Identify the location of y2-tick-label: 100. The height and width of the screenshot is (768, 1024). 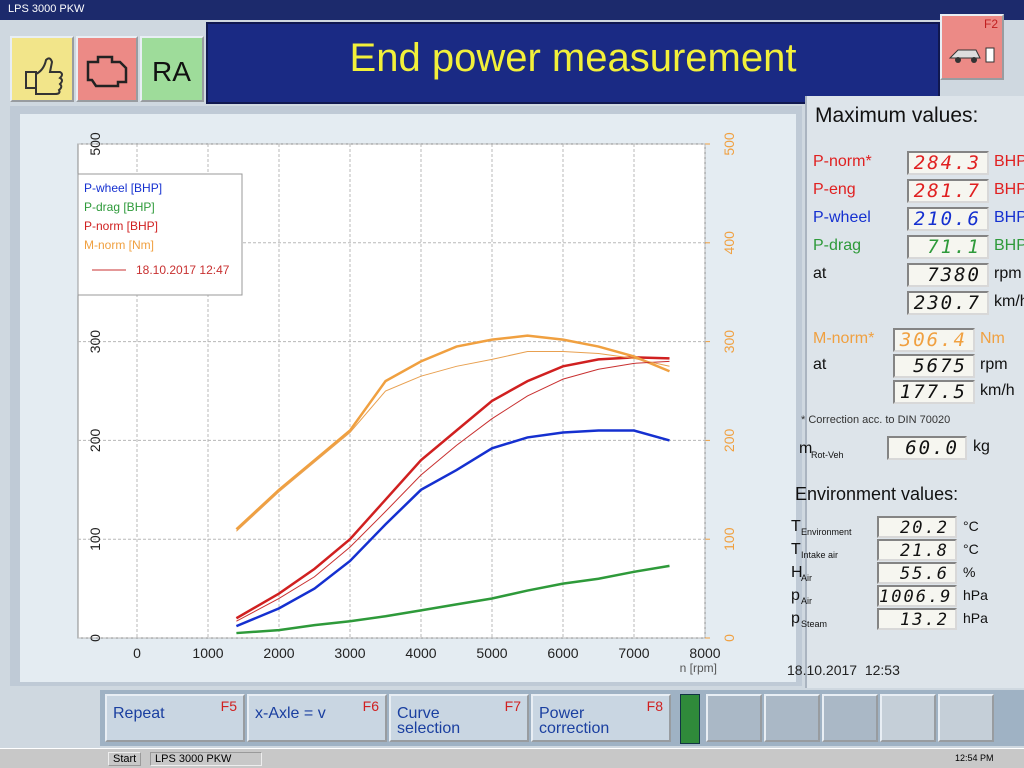
(729, 539).